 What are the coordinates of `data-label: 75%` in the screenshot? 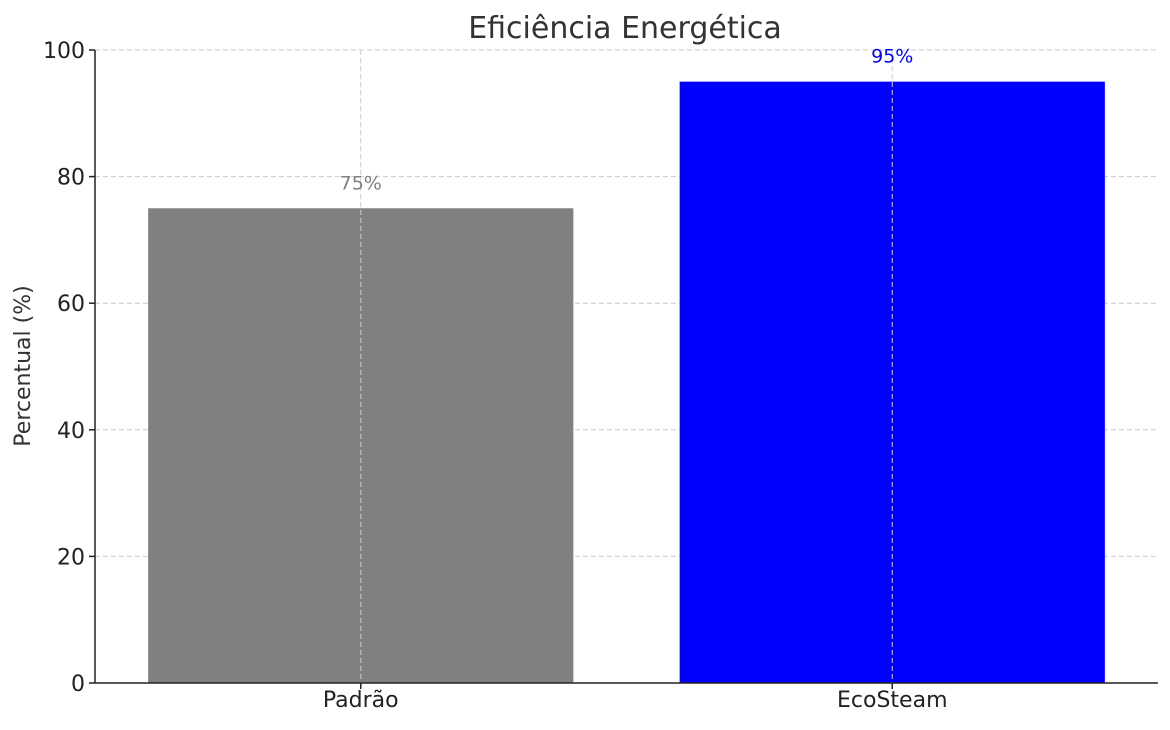 It's located at (361, 183).